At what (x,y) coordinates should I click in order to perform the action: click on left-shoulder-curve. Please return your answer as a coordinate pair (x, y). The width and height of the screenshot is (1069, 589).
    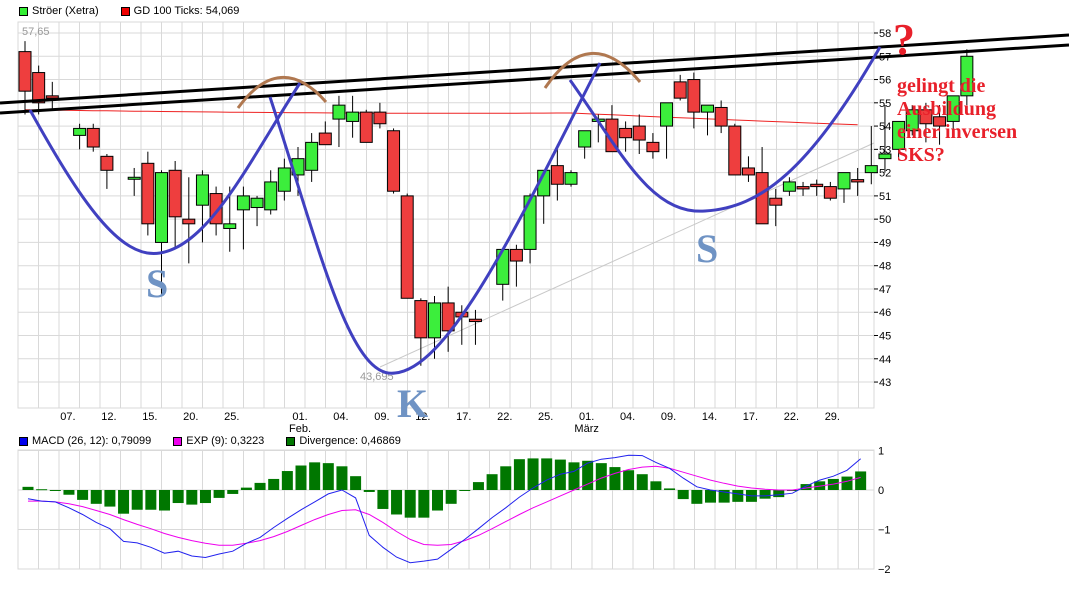
    Looking at the image, I should click on (165, 169).